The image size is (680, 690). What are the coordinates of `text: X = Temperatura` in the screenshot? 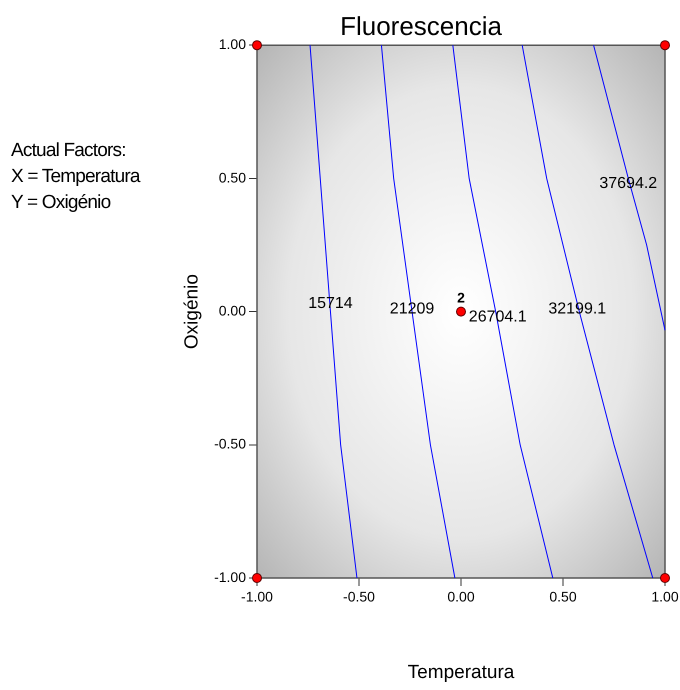 It's located at (75, 177).